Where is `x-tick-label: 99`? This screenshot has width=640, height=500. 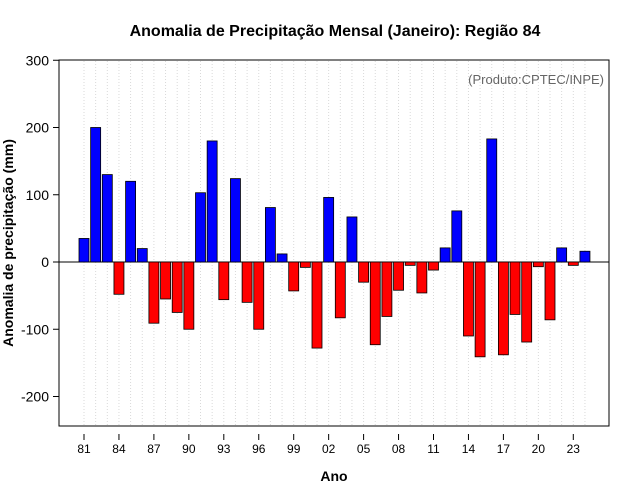
x-tick-label: 99 is located at coordinates (294, 449).